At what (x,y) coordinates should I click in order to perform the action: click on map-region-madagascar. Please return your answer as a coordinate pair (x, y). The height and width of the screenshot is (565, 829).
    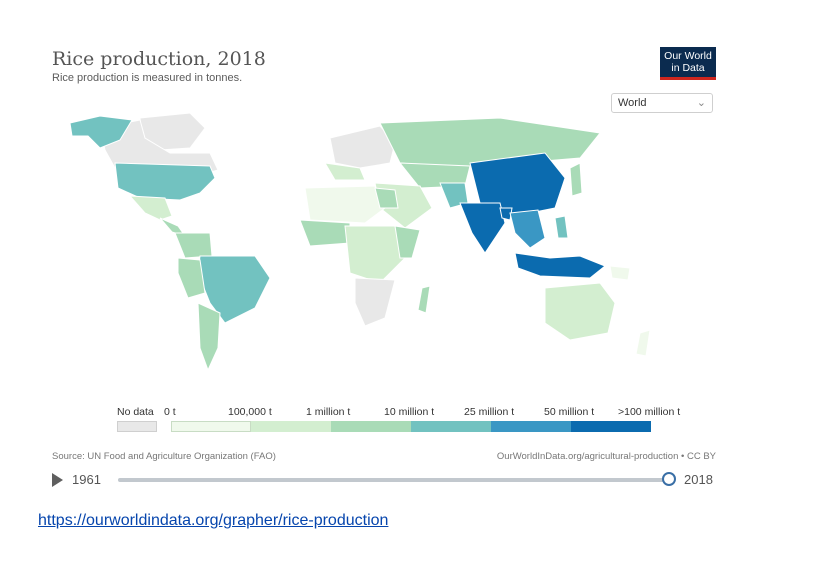
    Looking at the image, I should click on (424, 299).